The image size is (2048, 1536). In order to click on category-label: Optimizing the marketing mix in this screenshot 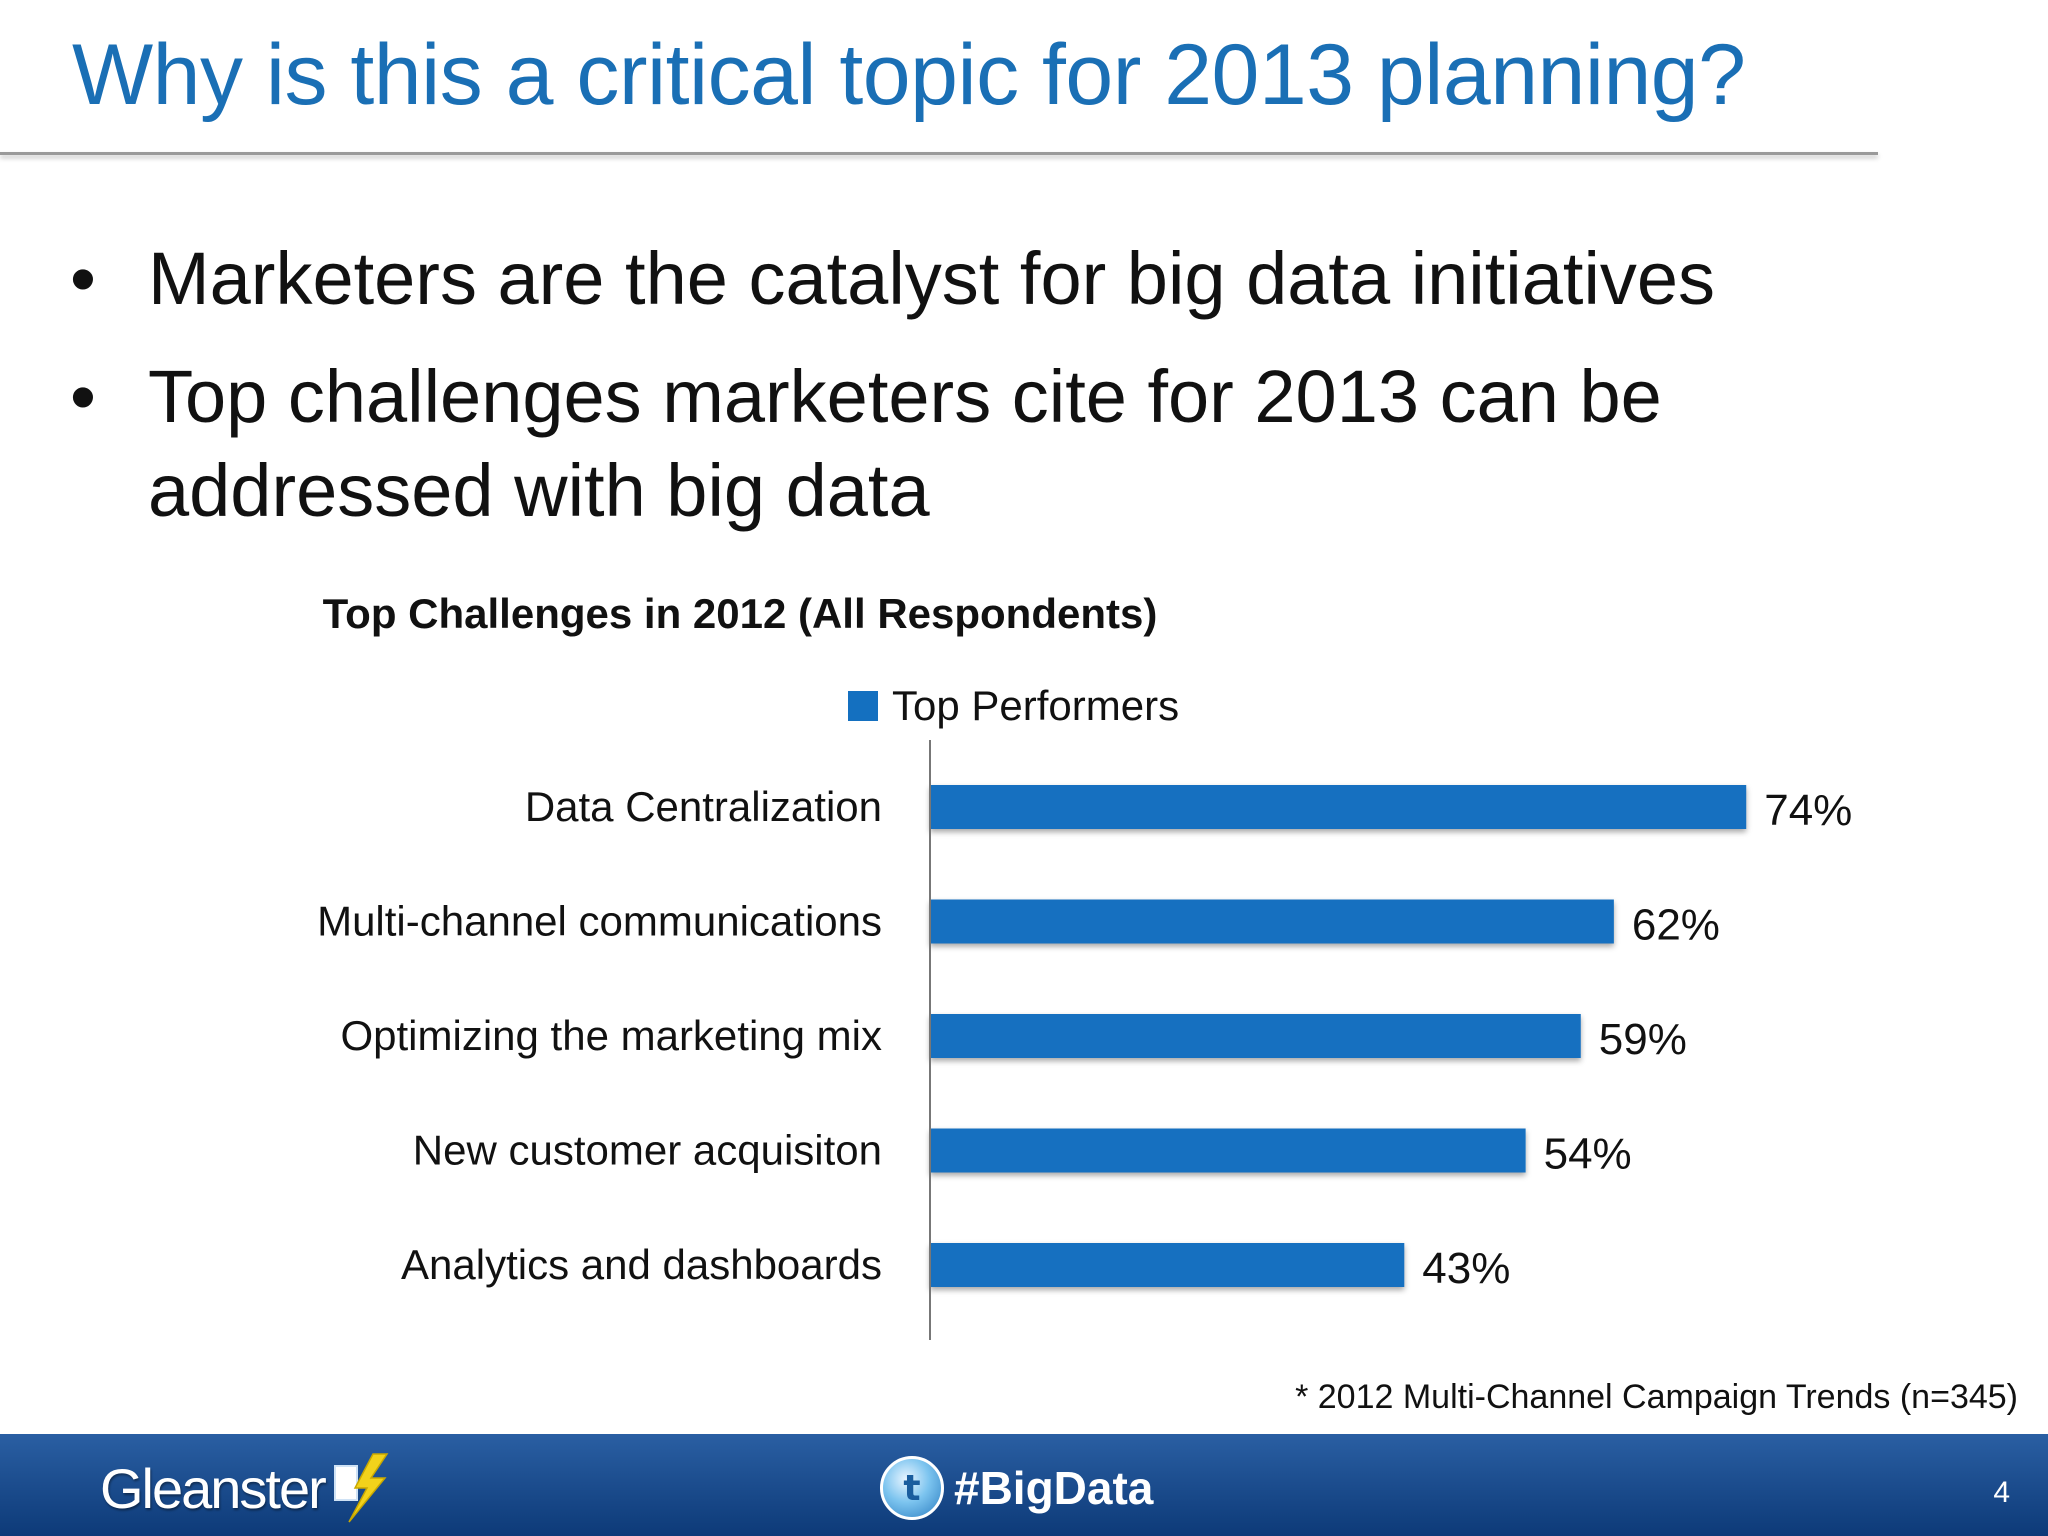, I will do `click(611, 1035)`.